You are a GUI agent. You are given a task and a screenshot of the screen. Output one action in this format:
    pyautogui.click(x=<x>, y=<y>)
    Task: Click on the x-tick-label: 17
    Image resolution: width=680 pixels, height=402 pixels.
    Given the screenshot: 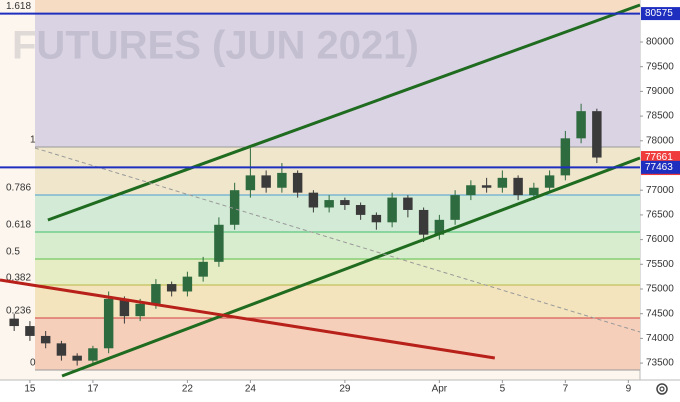 What is the action you would take?
    pyautogui.click(x=93, y=389)
    